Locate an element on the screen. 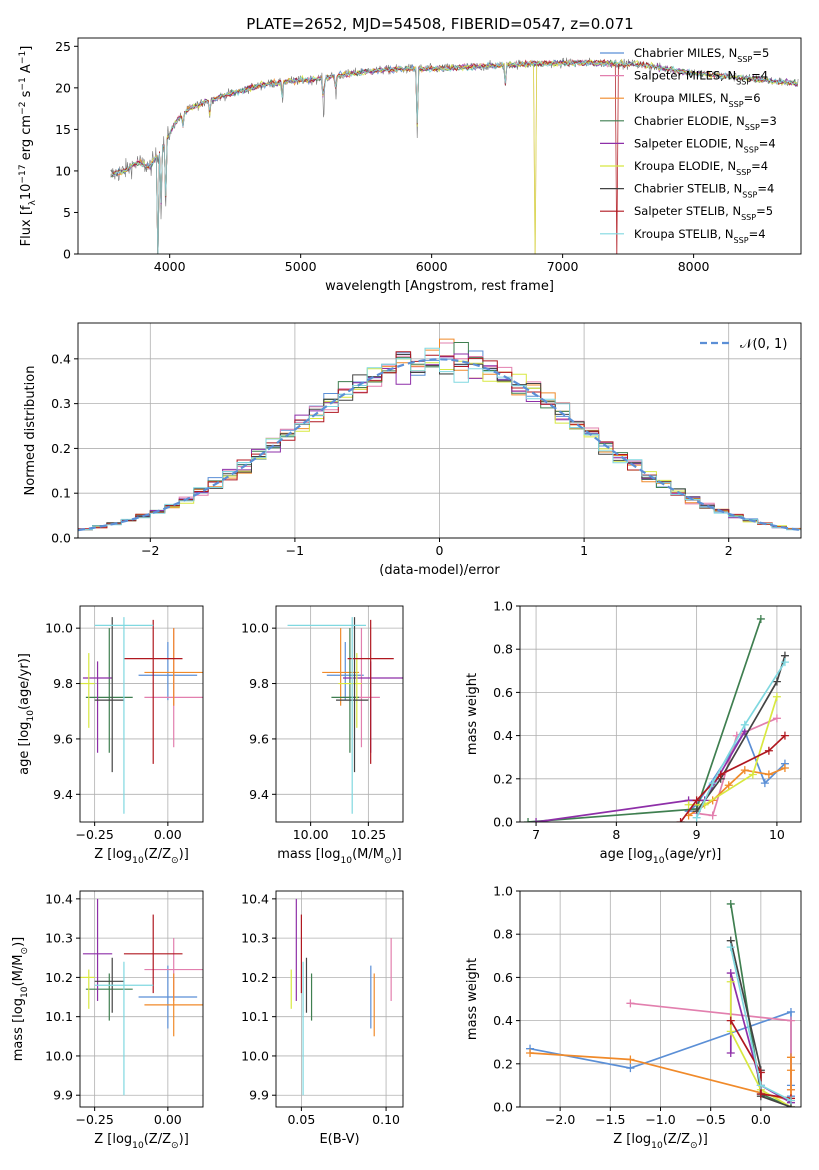  x-tick-label: 10 is located at coordinates (777, 834).